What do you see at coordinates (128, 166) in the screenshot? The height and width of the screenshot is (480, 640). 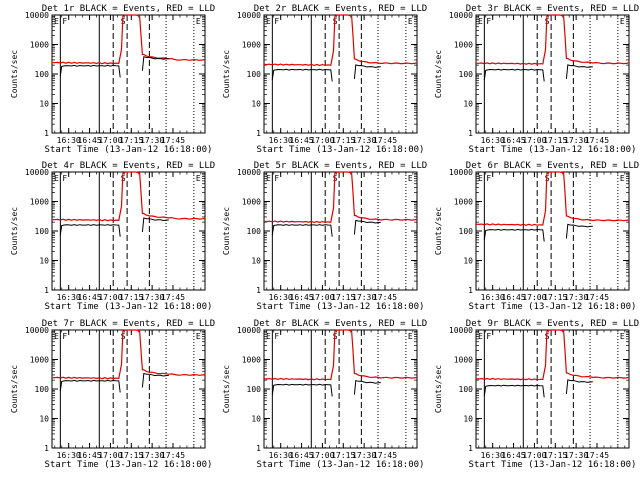 I see `chart-title: Det 4r BLACK = Events, RED = LLD` at bounding box center [128, 166].